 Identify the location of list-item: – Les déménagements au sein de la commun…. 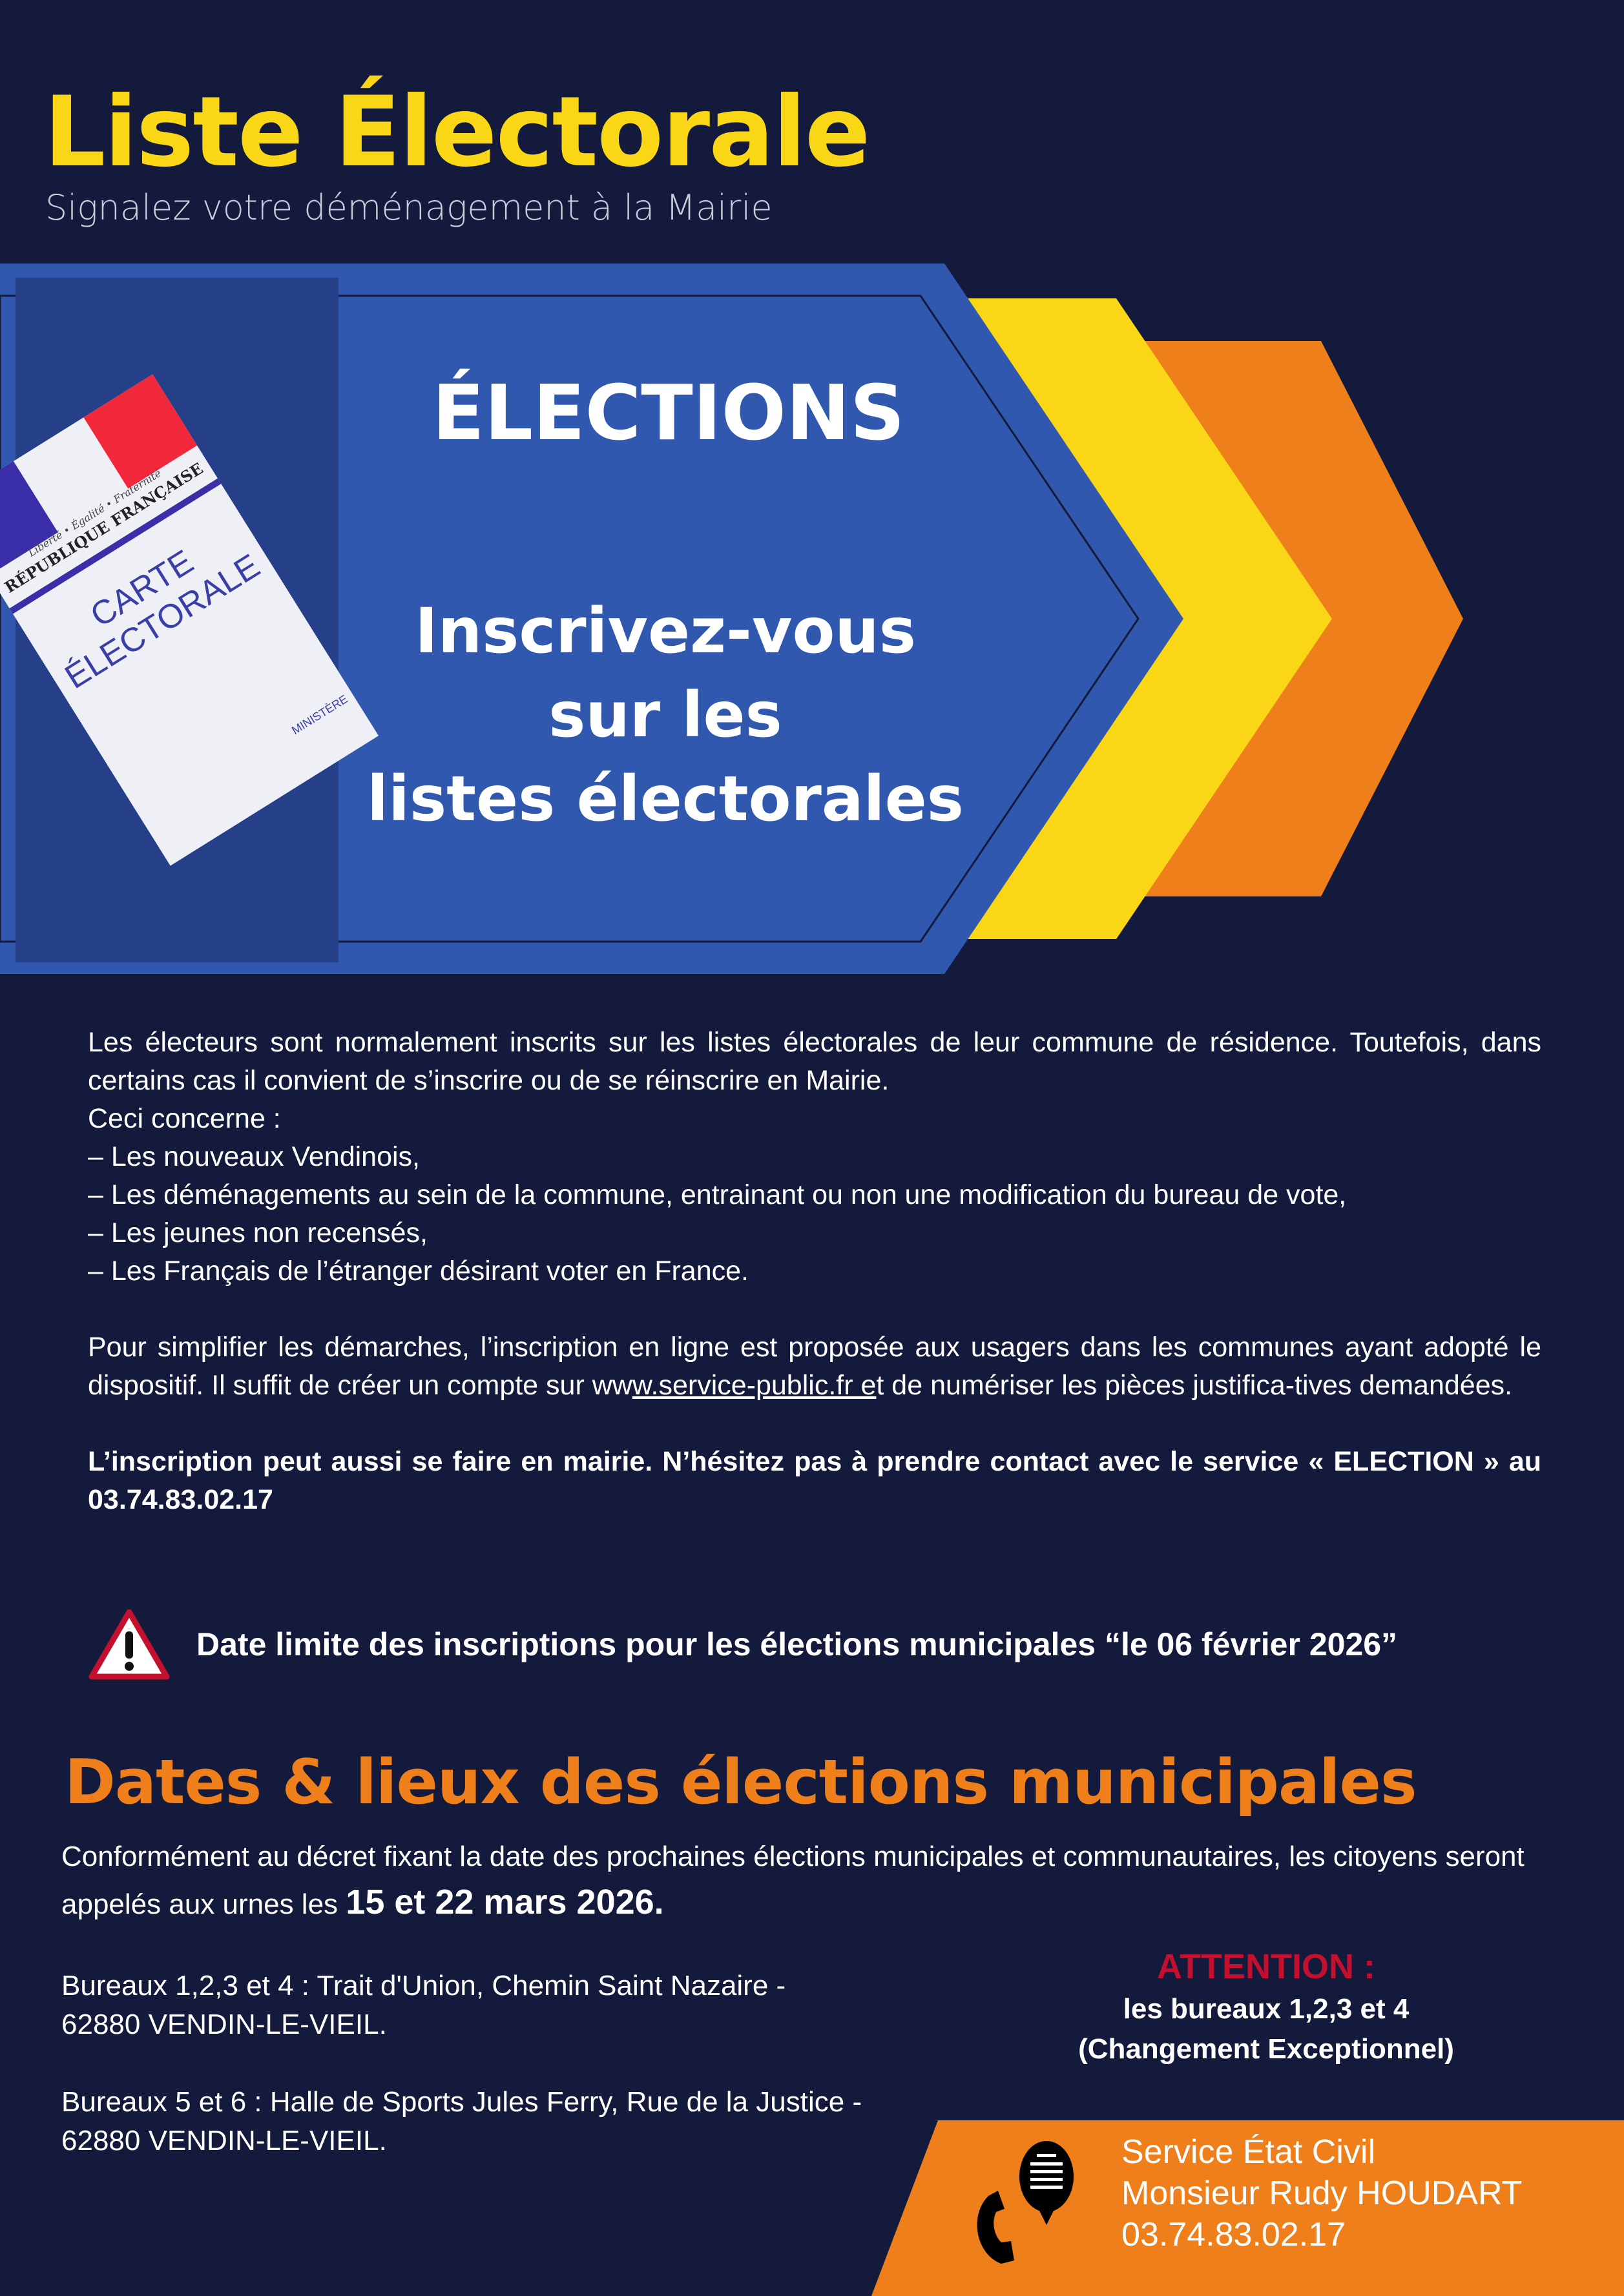
(717, 1194).